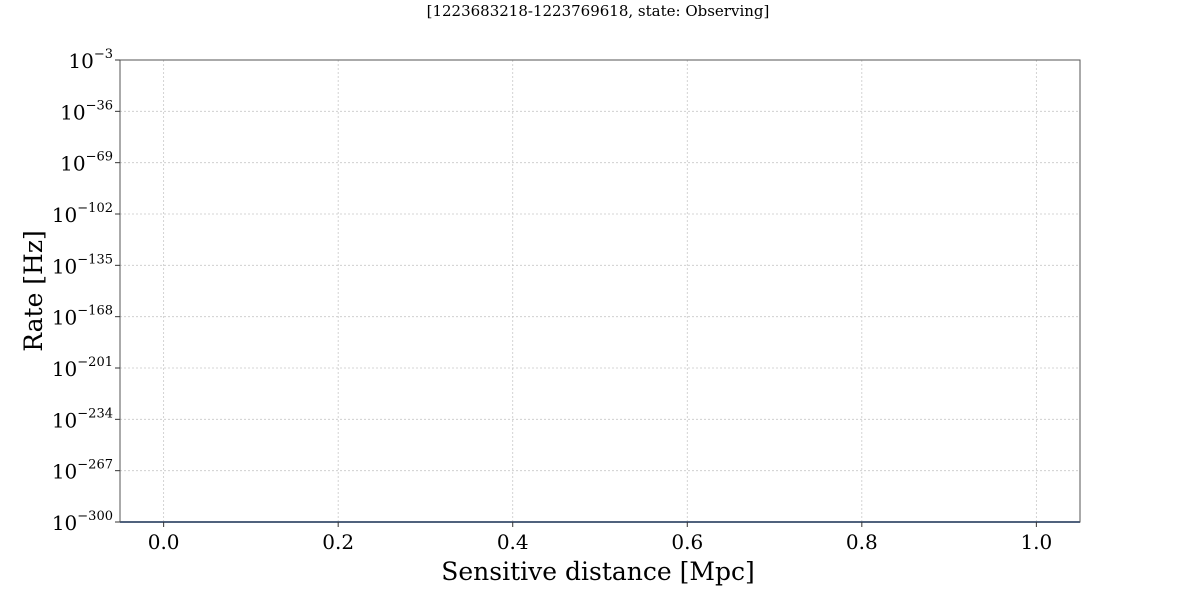 Image resolution: width=1200 pixels, height=600 pixels. Describe the element at coordinates (338, 542) in the screenshot. I see `x-tick-label: 0.2` at that location.